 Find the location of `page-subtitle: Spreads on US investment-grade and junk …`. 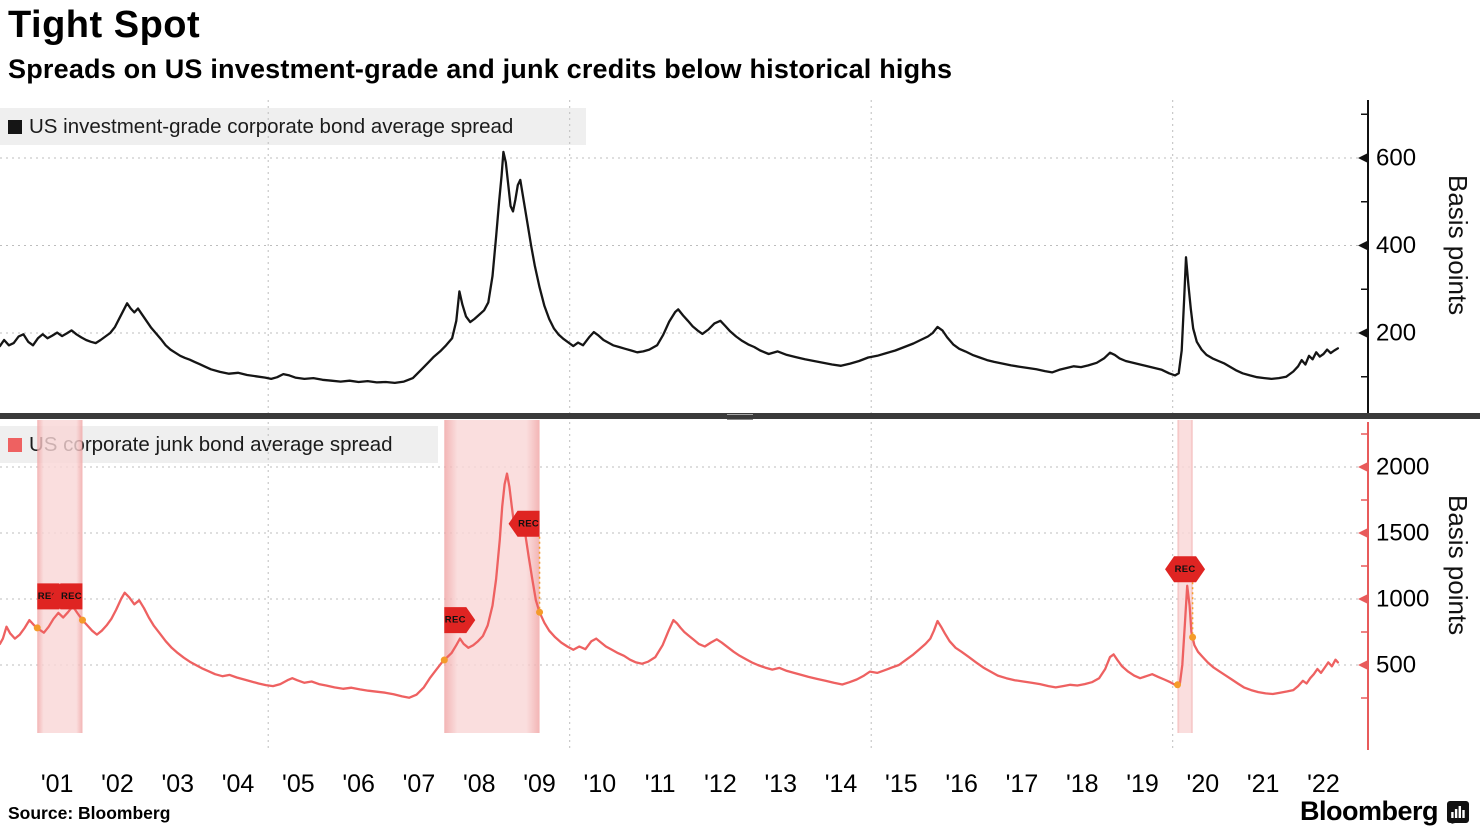

page-subtitle: Spreads on US investment-grade and junk … is located at coordinates (480, 69).